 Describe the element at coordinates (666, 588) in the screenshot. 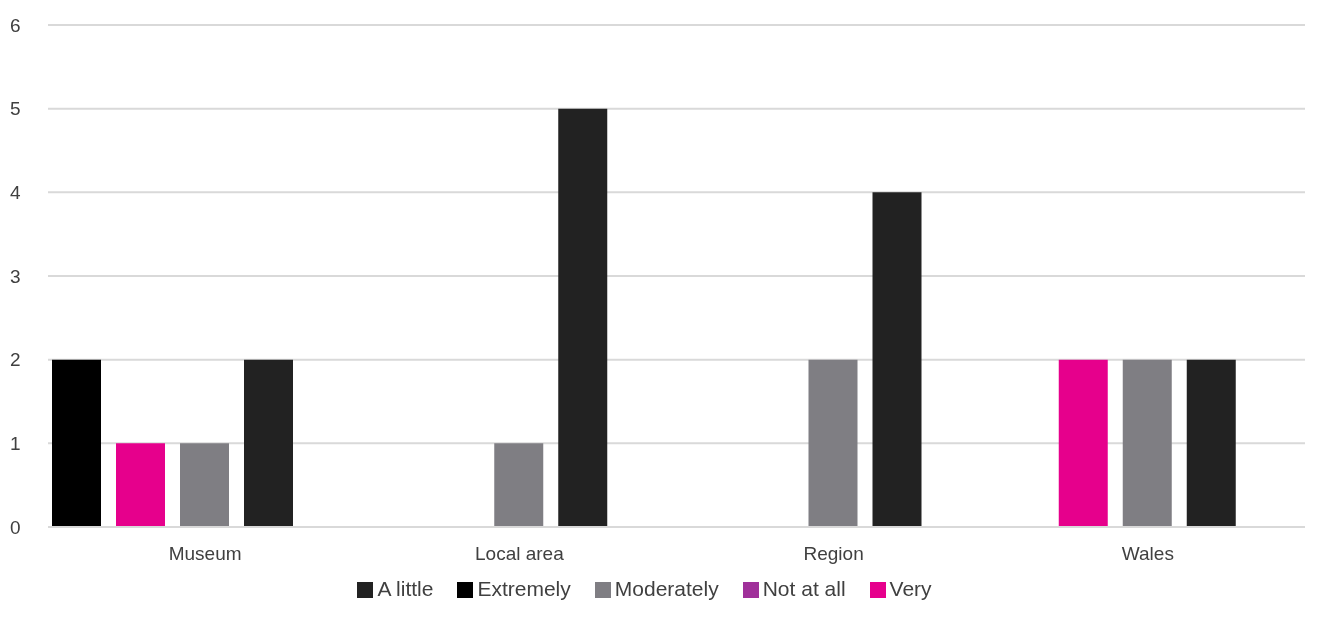

I see `legend-label: Moderately` at that location.